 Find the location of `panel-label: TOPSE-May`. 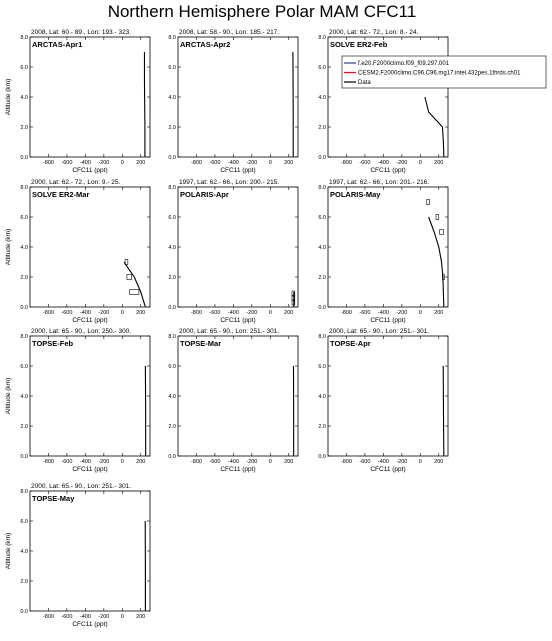

panel-label: TOPSE-May is located at coordinates (53, 498).